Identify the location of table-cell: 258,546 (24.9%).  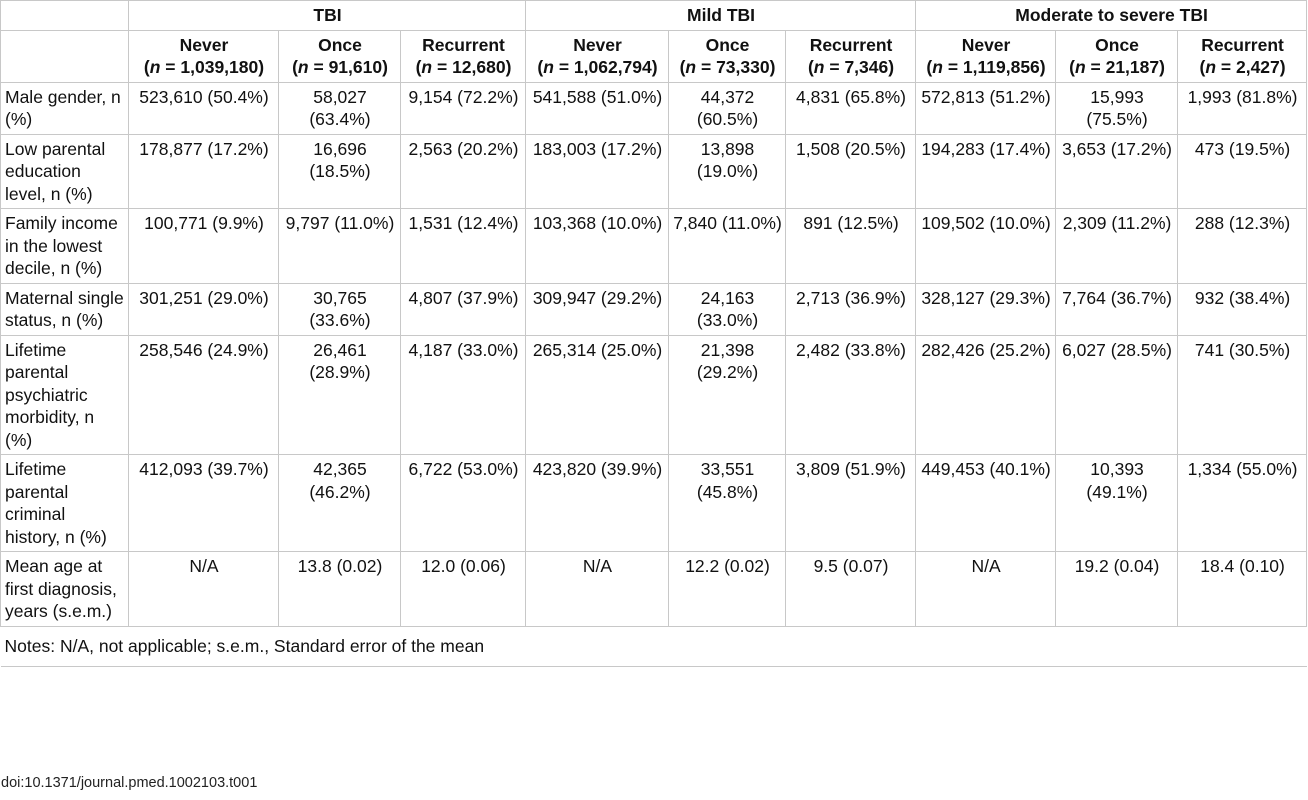
(203, 394).